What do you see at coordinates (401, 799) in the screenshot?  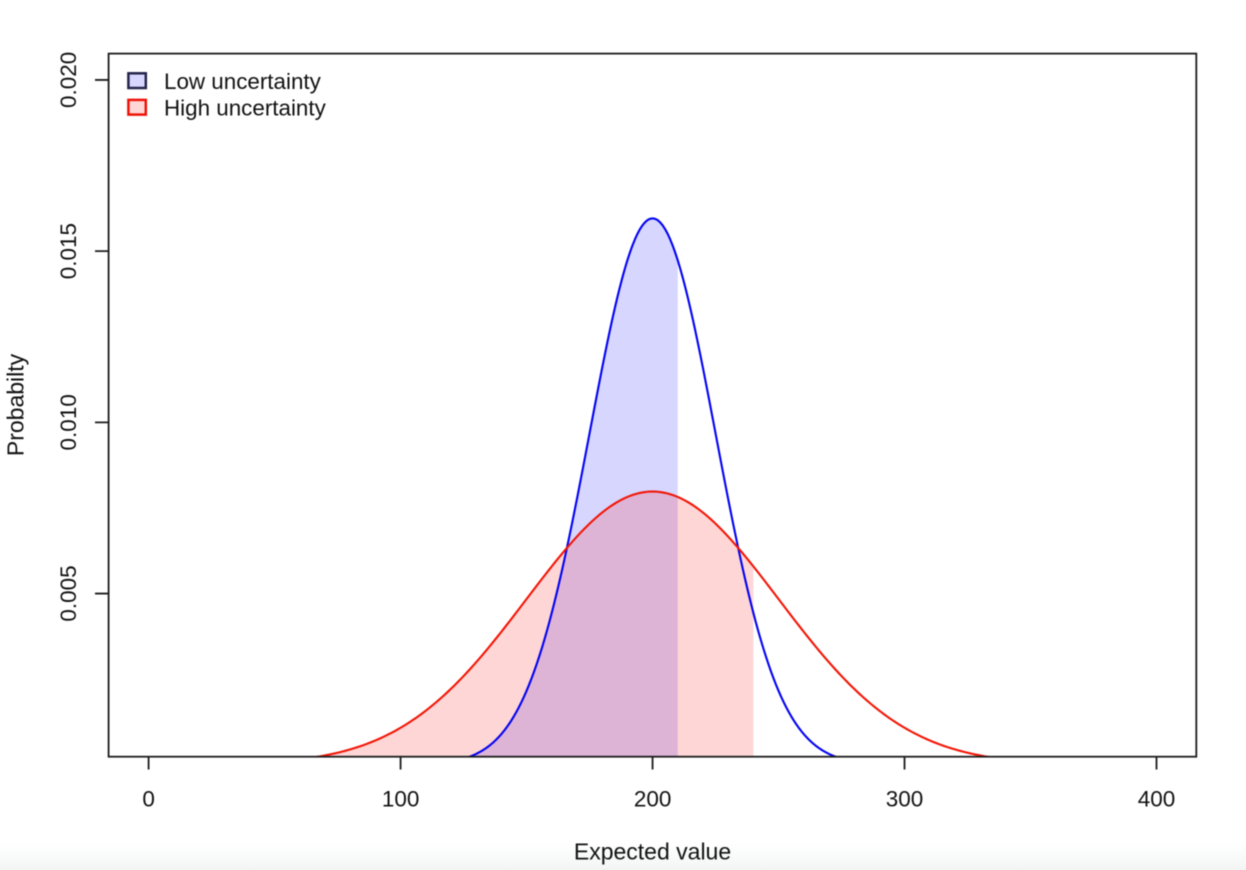 I see `svg-text: 100` at bounding box center [401, 799].